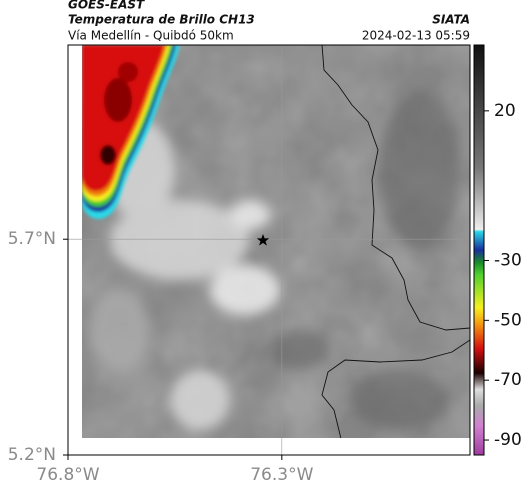 Image resolution: width=526 pixels, height=491 pixels. Describe the element at coordinates (106, 6) in the screenshot. I see `title: GOES-EAST` at that location.